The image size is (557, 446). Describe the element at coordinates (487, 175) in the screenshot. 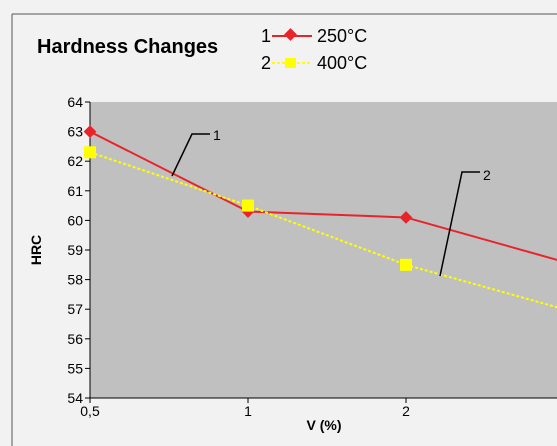

I see `annotation-2-label: 2` at that location.